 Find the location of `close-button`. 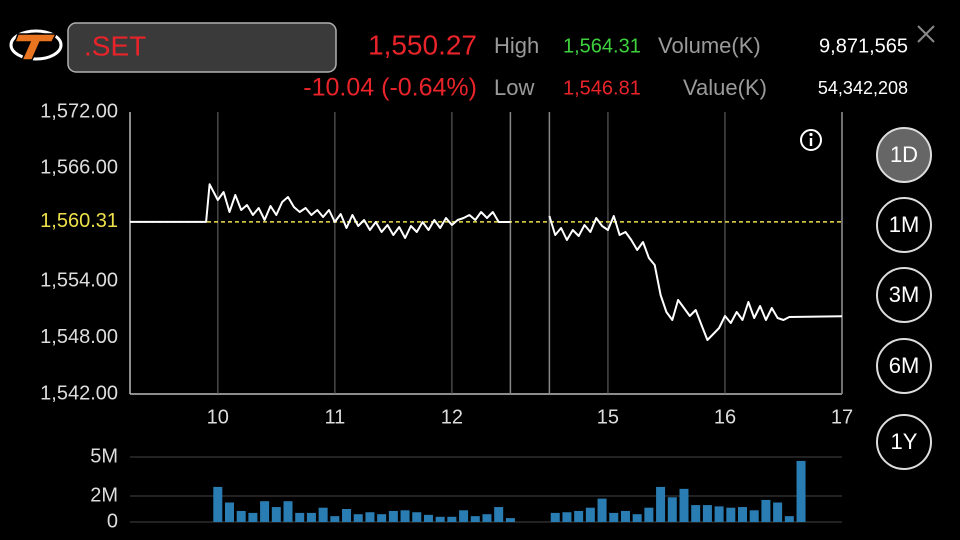

close-button is located at coordinates (926, 34).